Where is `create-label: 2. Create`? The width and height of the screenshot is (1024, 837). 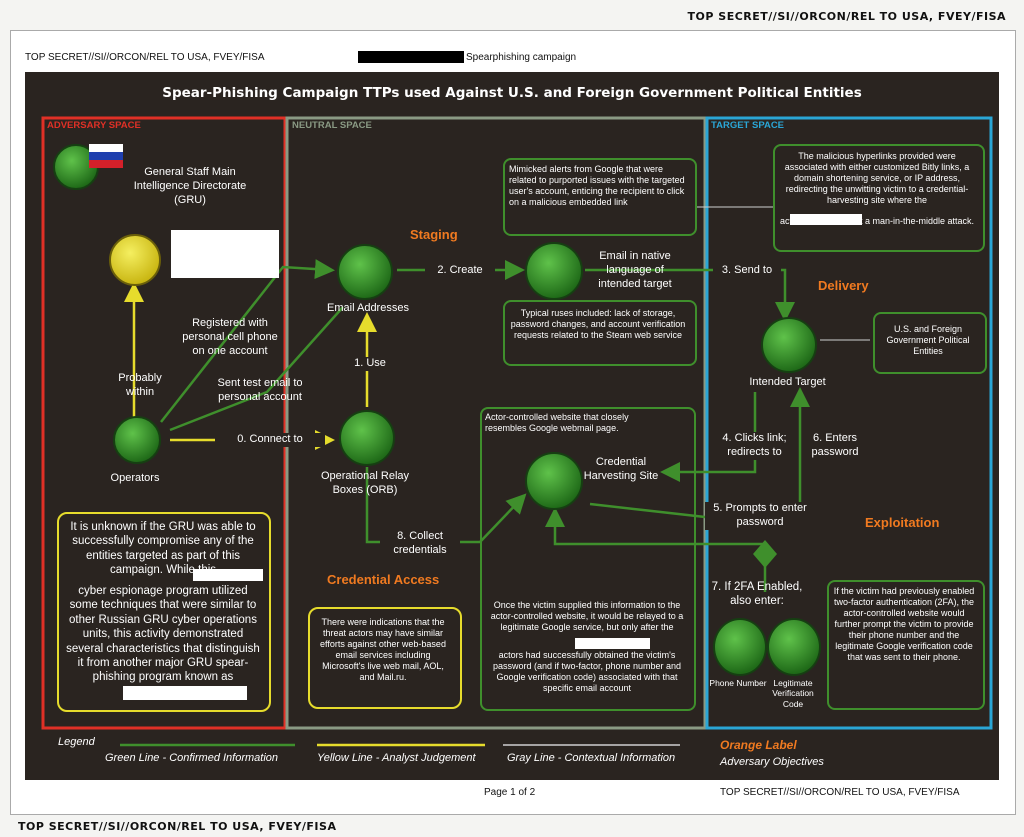 create-label: 2. Create is located at coordinates (460, 271).